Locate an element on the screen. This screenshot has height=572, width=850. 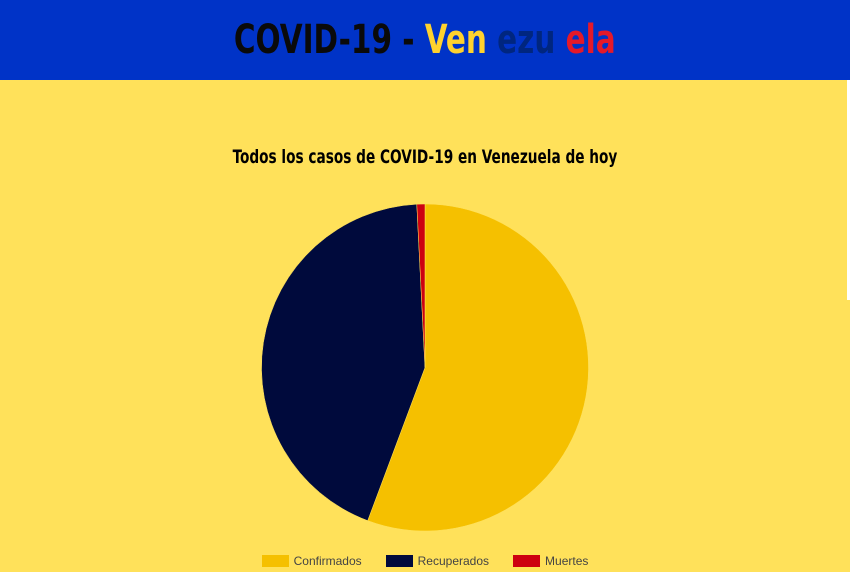
legend-label-recuperados: Recuperados is located at coordinates (453, 561).